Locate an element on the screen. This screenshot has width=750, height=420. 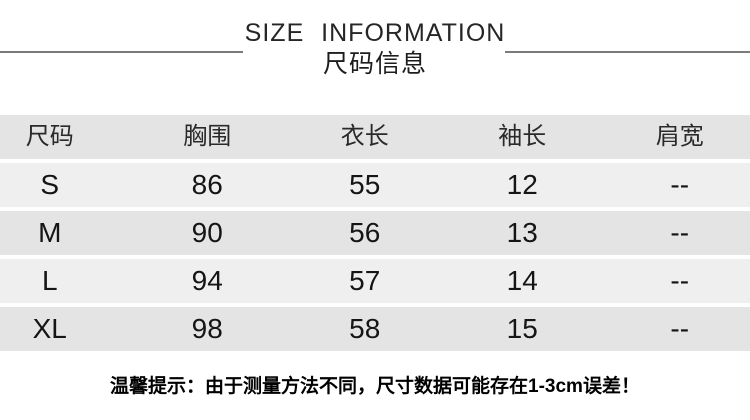
cell-bust: 86 is located at coordinates (207, 184).